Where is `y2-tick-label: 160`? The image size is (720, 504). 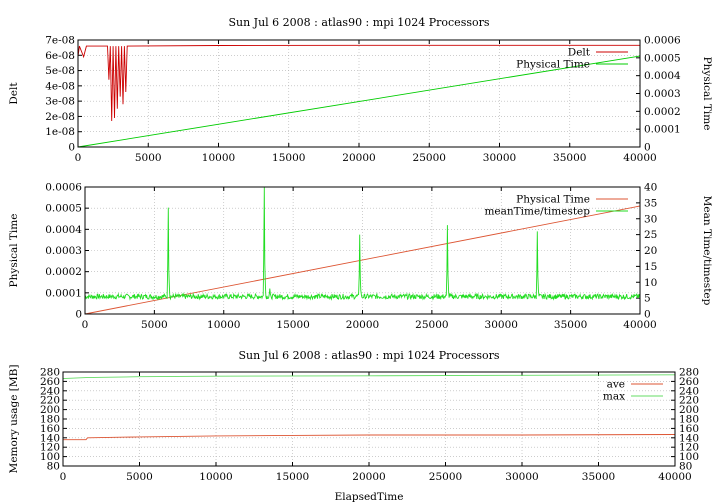
y2-tick-label: 160 is located at coordinates (689, 429).